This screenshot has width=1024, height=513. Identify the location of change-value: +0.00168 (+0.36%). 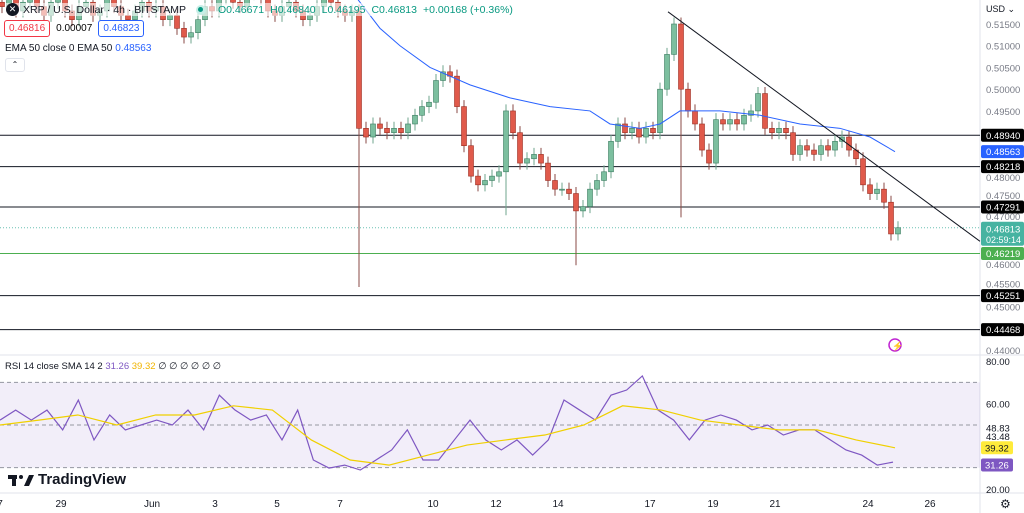
(468, 9).